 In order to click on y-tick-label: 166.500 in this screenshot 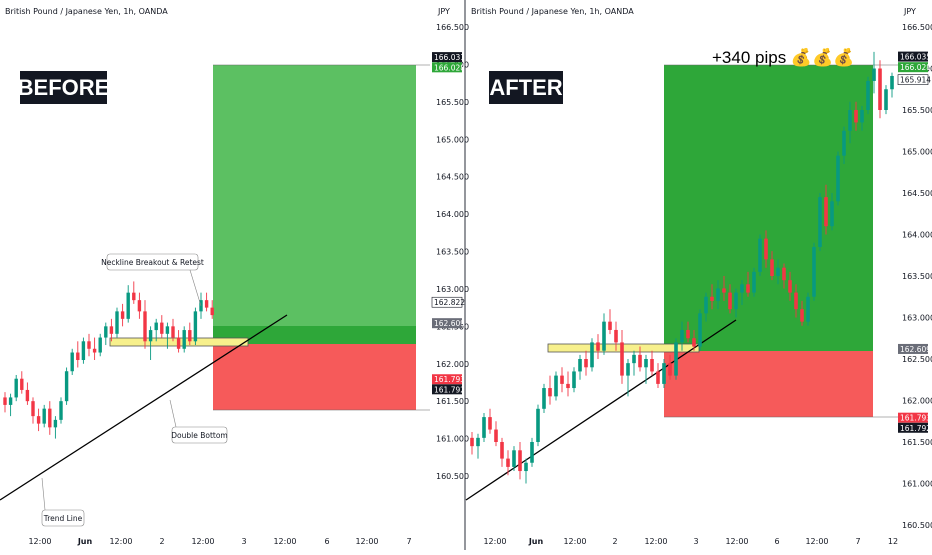, I will do `click(452, 27)`.